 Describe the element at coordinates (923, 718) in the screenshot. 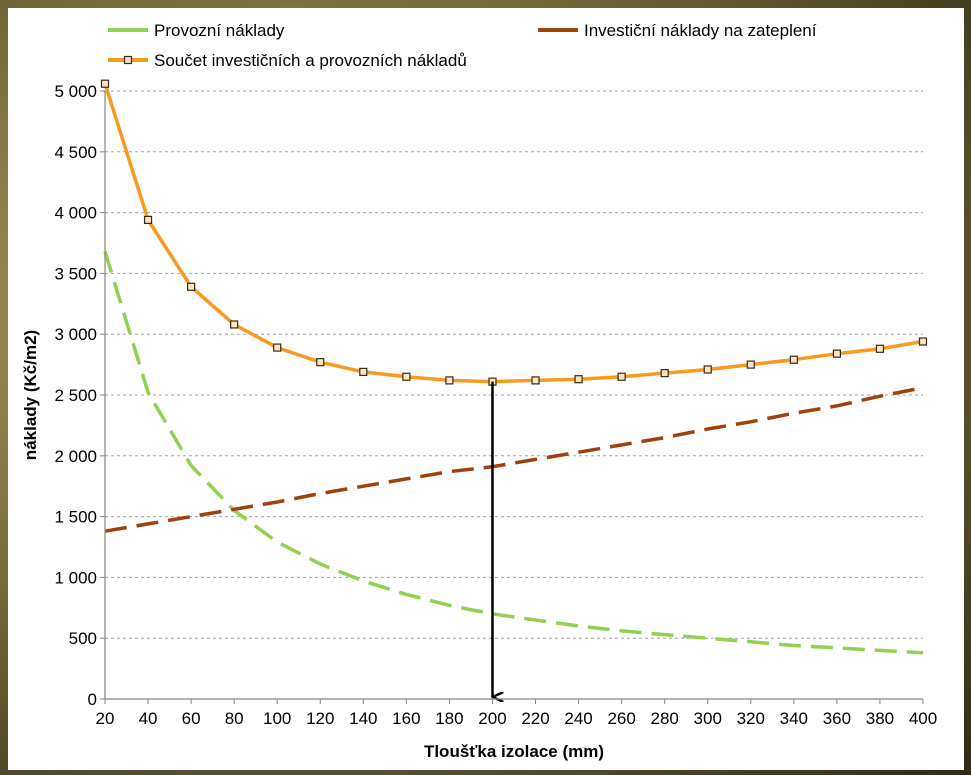

I see `x-tick-label: 400` at that location.